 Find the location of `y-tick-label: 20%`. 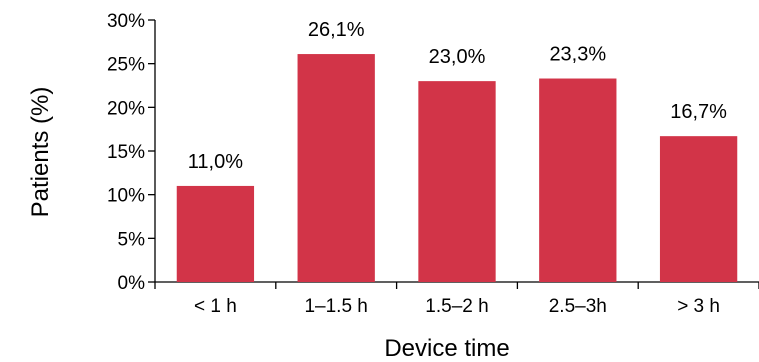

y-tick-label: 20% is located at coordinates (126, 108).